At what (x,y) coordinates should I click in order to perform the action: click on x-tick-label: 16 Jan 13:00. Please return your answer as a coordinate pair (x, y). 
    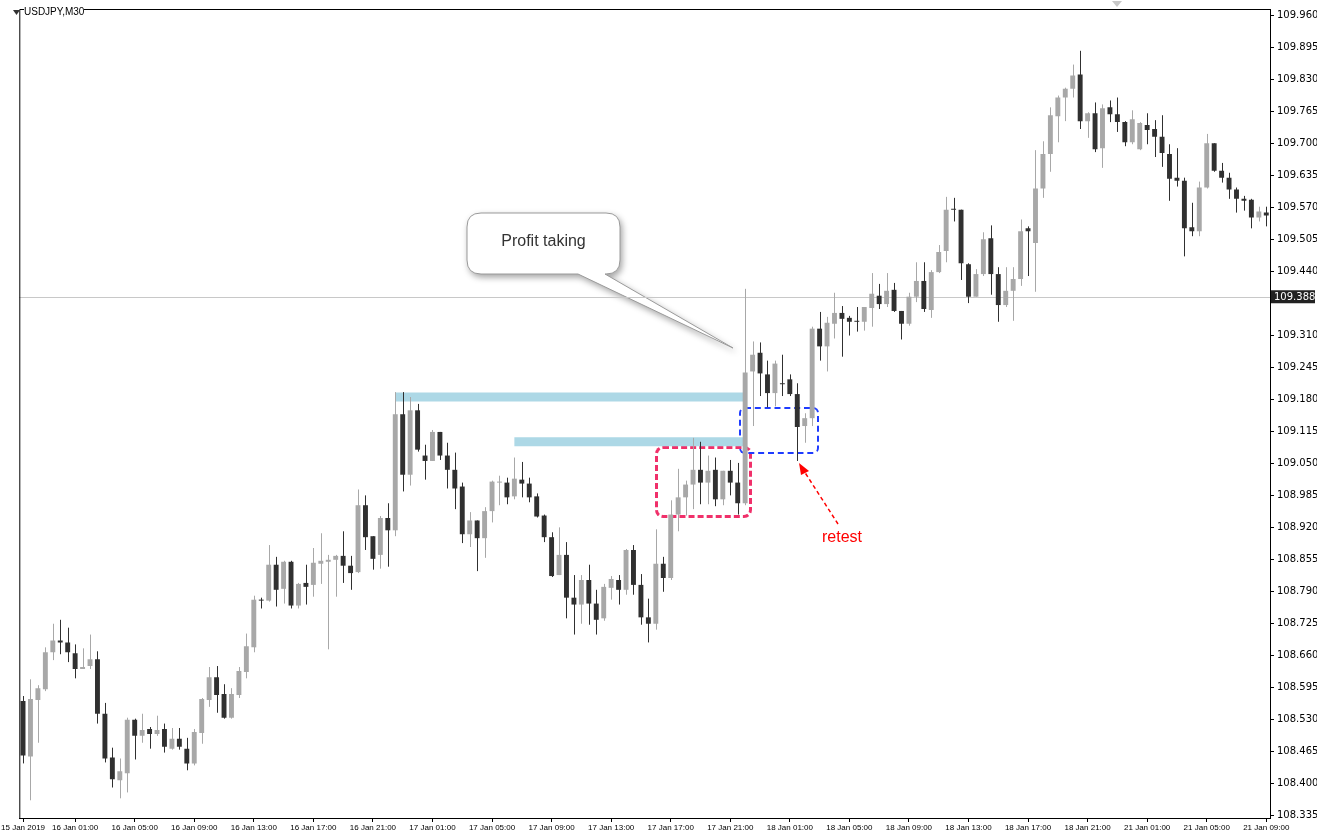
    Looking at the image, I should click on (254, 827).